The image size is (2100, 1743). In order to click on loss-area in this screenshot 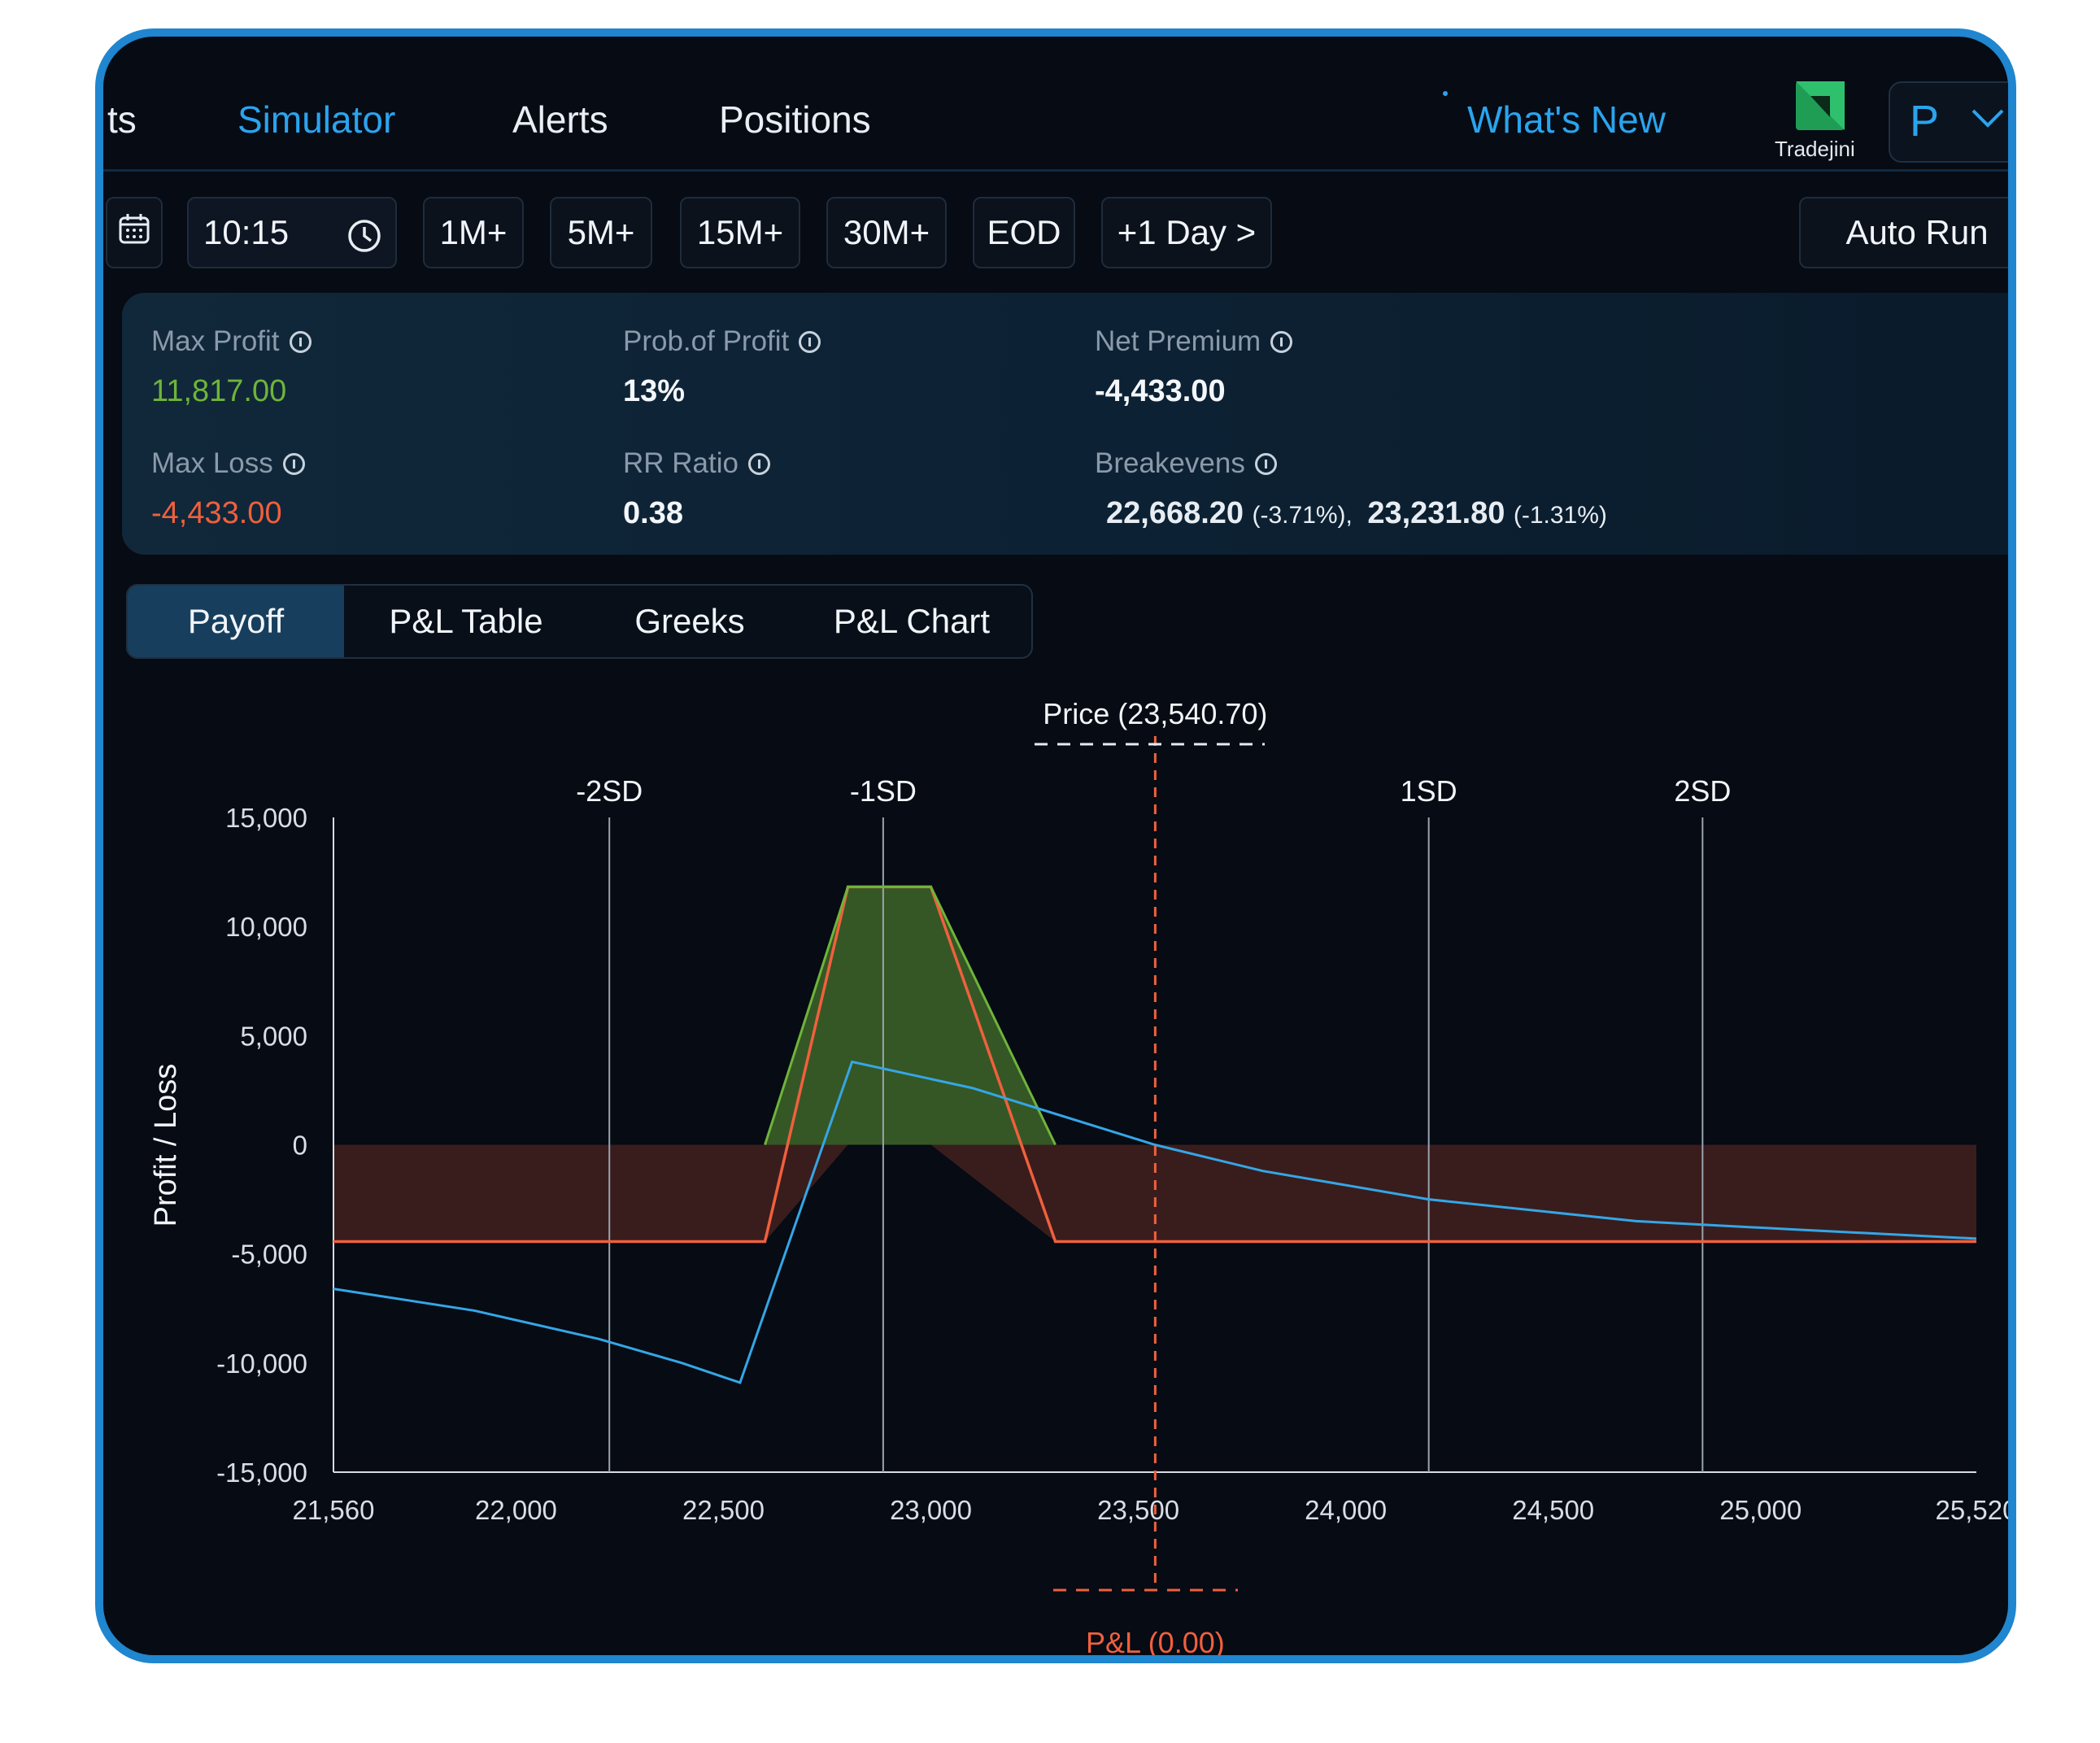, I will do `click(1154, 1193)`.